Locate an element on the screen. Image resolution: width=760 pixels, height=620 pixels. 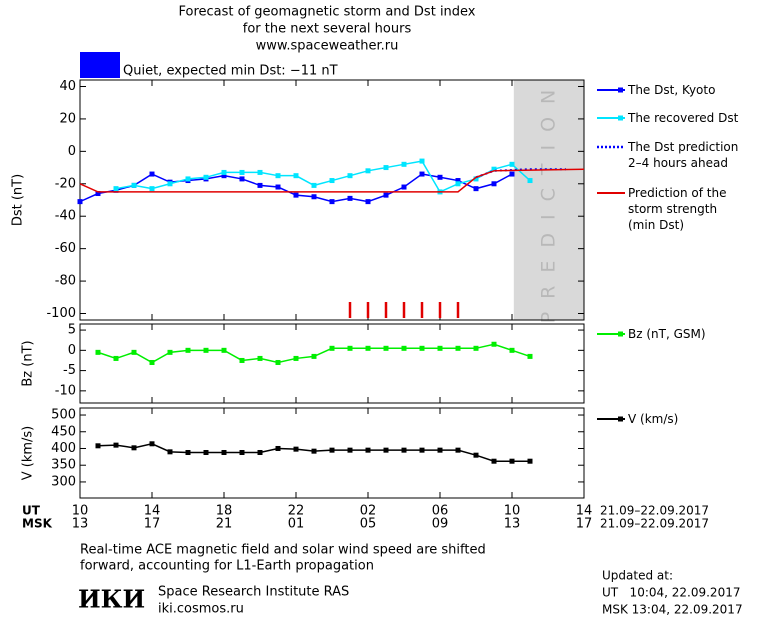
updated: UT 10:04, 22.09.2017 is located at coordinates (671, 593).